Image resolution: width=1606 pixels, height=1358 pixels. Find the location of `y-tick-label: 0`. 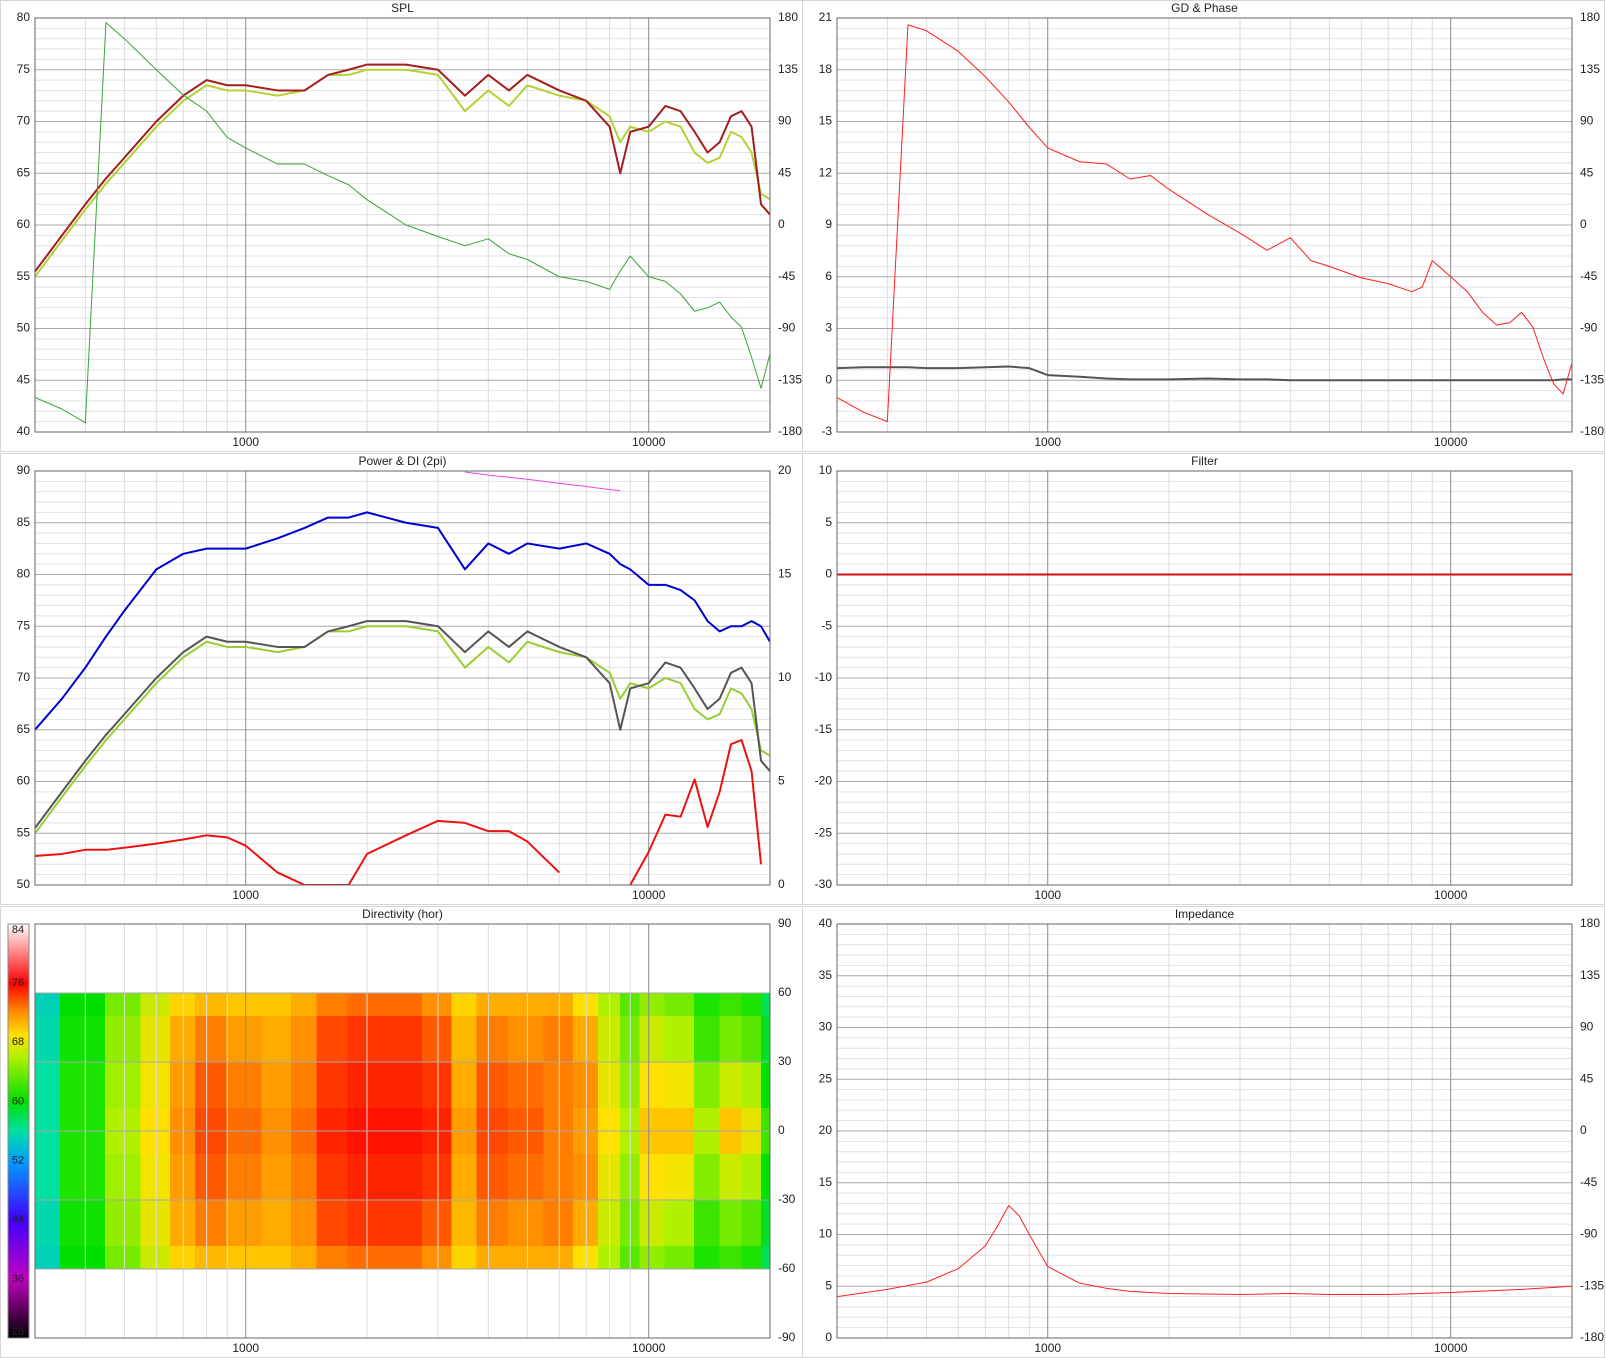

y-tick-label: 0 is located at coordinates (828, 574).